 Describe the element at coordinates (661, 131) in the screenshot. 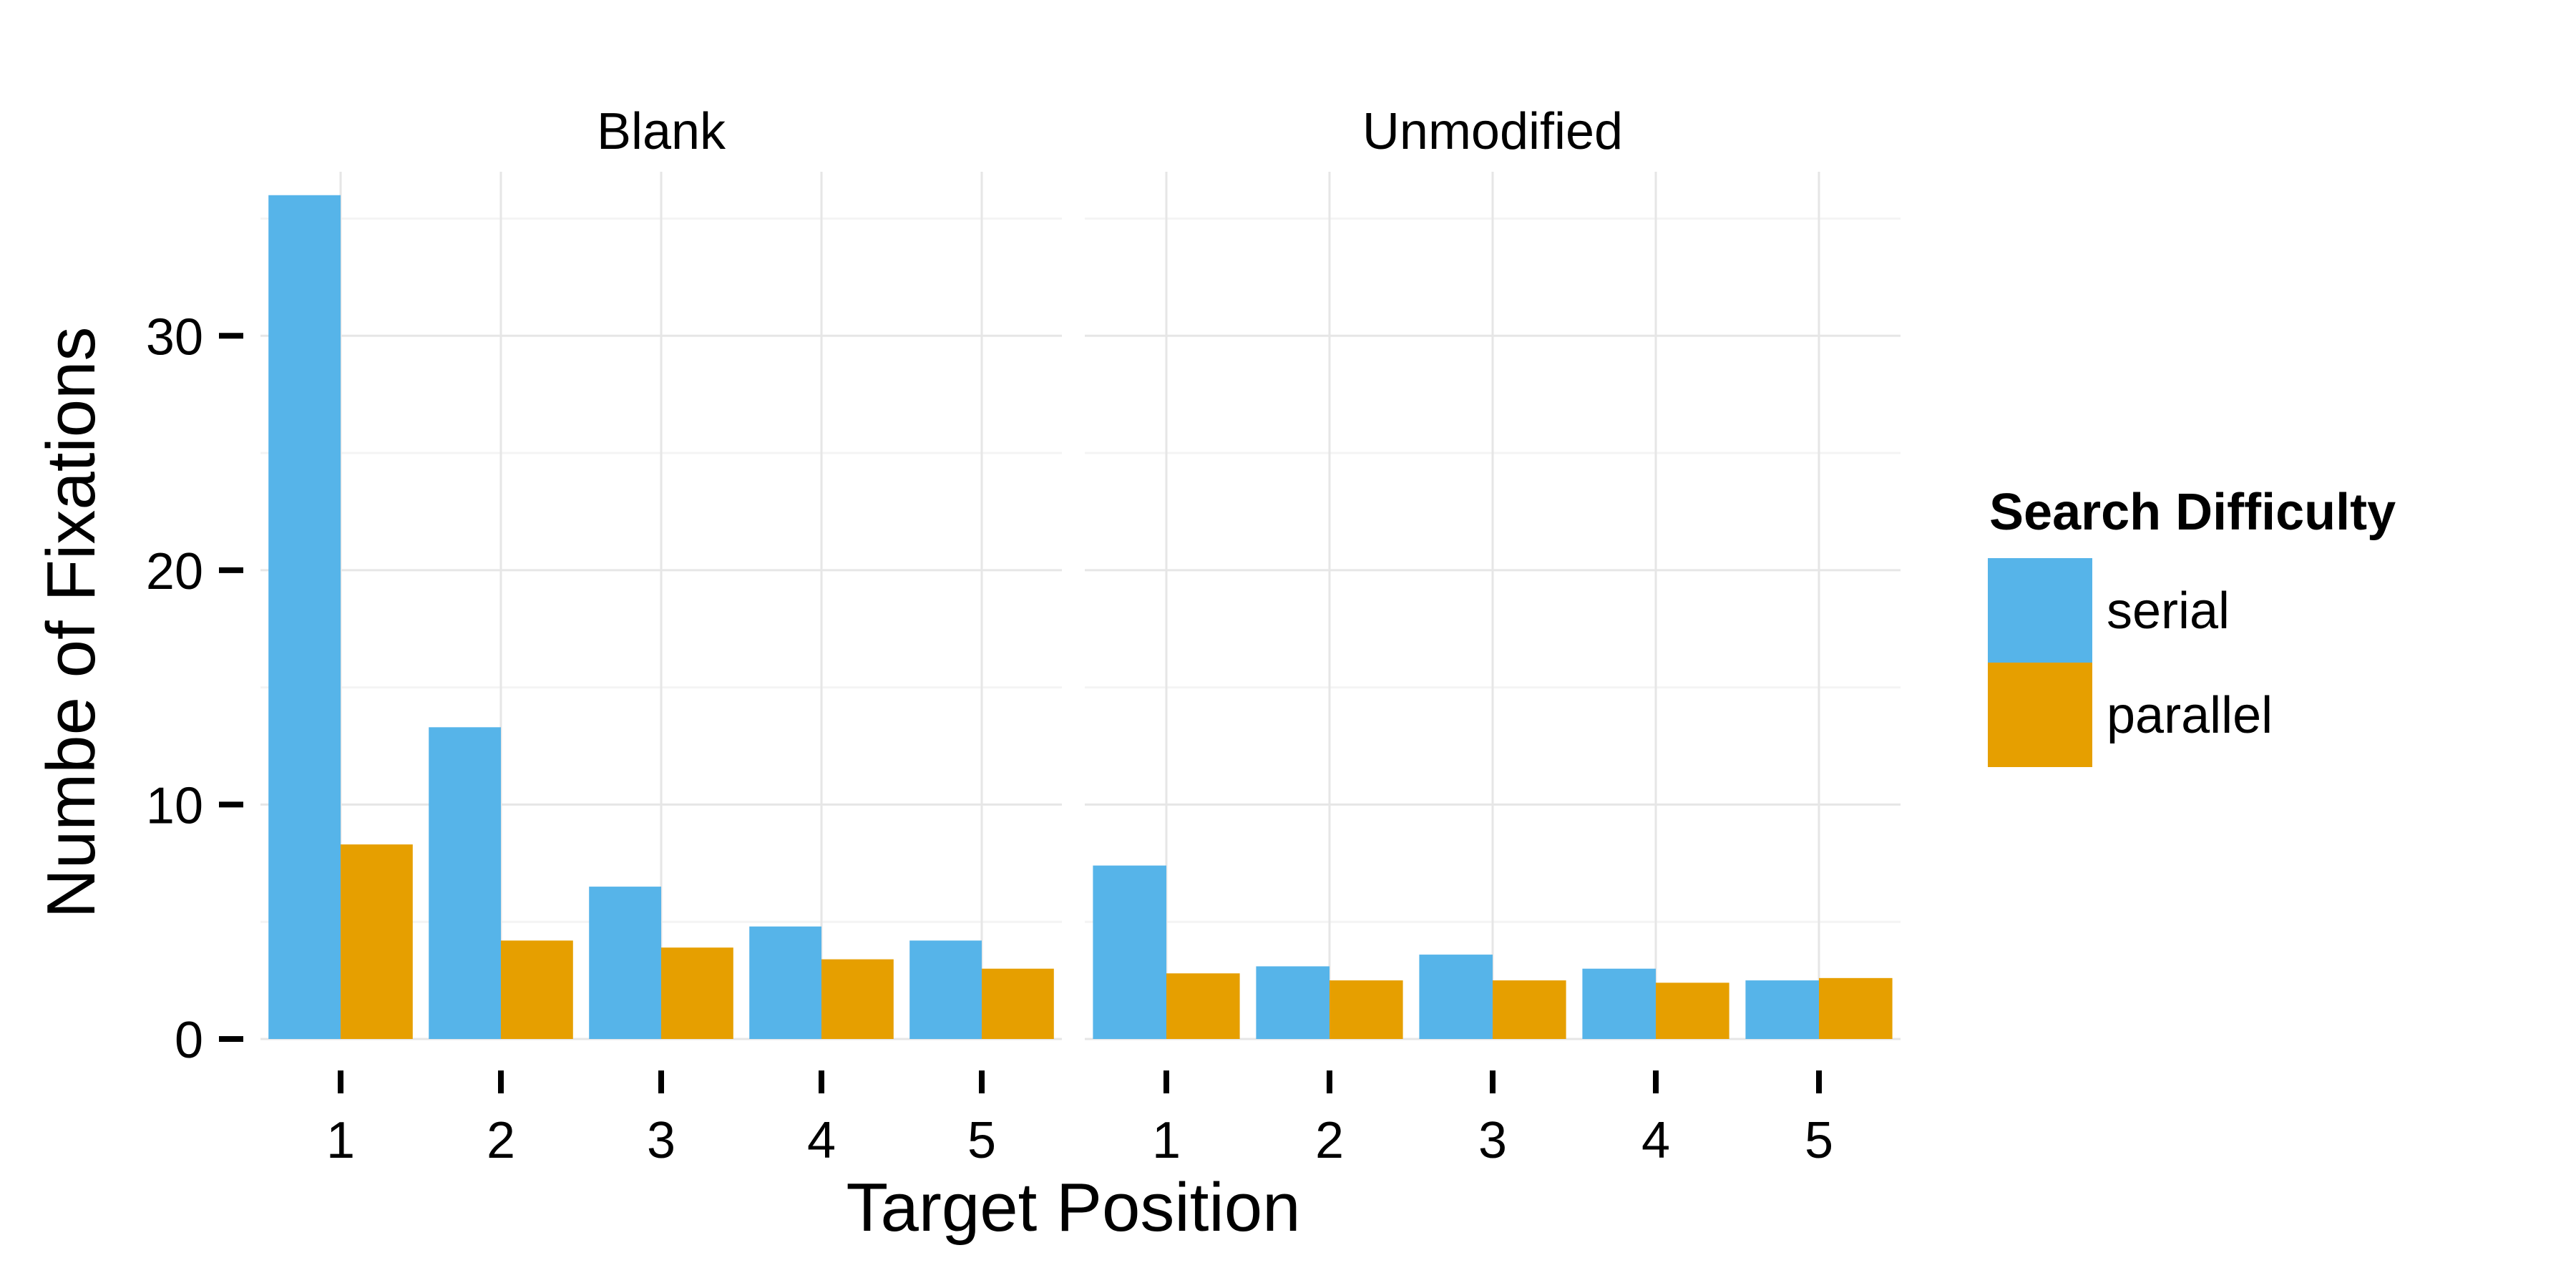

I see `panel-title-blank: Blank` at that location.